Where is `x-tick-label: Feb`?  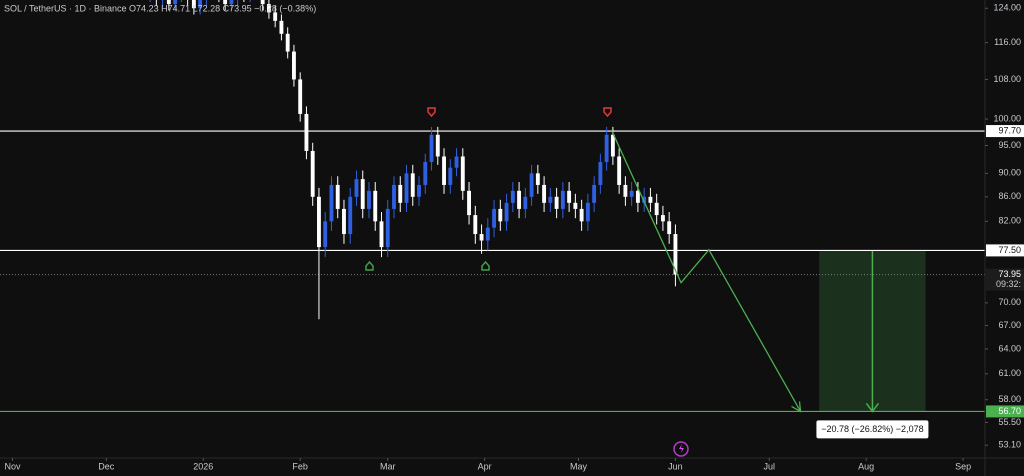
x-tick-label: Feb is located at coordinates (300, 466).